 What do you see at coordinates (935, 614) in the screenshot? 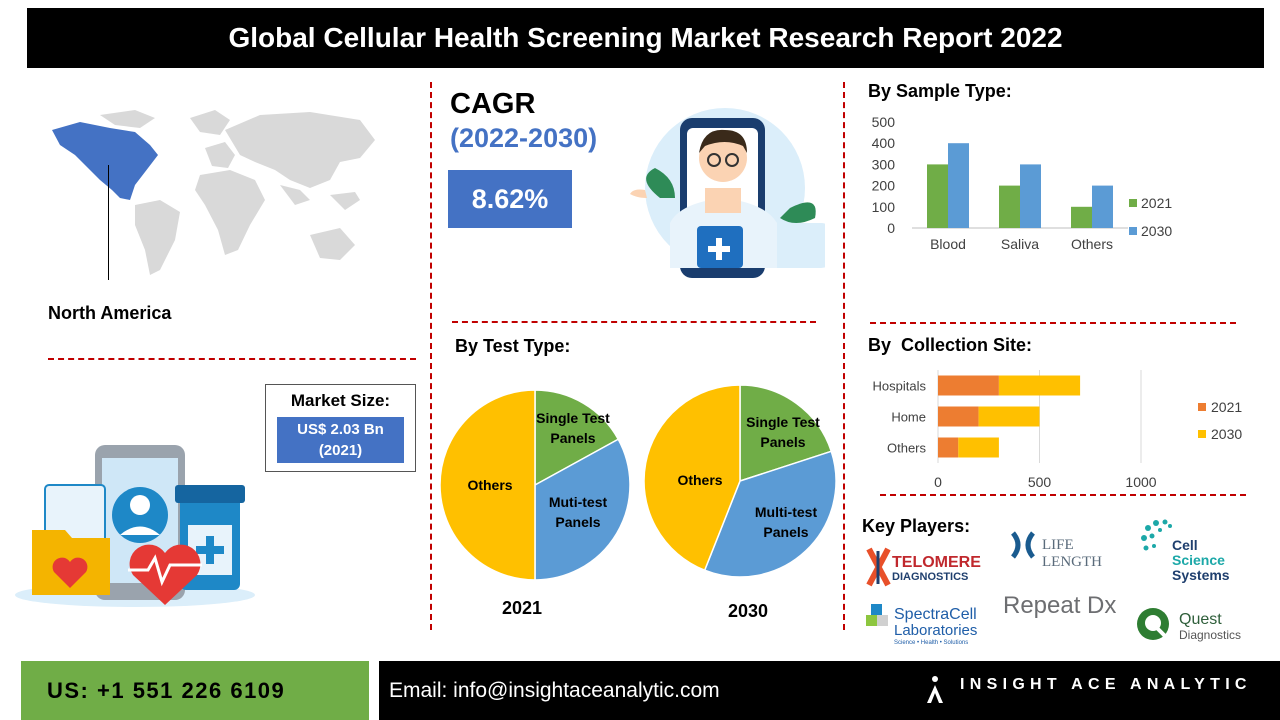
I see `logo-spectracell-name: SpectraCell` at bounding box center [935, 614].